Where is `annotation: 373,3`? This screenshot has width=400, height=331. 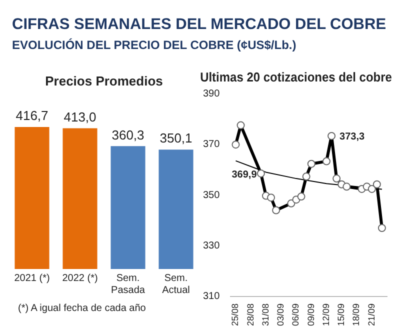
annotation: 373,3 is located at coordinates (352, 137).